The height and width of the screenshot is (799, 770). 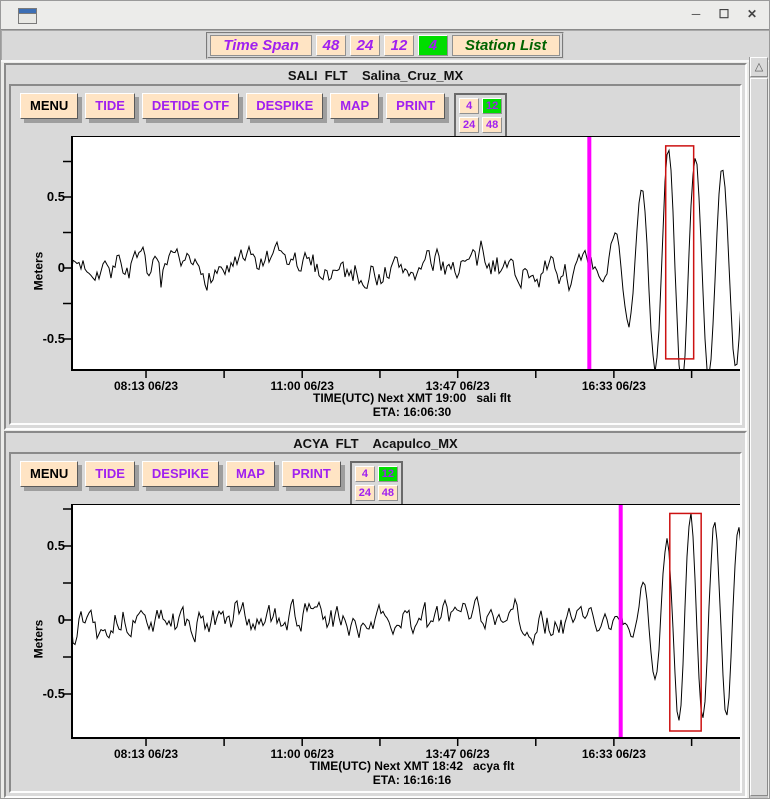 What do you see at coordinates (412, 398) in the screenshot?
I see `x-axis-title: TIME(UTC) Next XMT 19:00 sali flt` at bounding box center [412, 398].